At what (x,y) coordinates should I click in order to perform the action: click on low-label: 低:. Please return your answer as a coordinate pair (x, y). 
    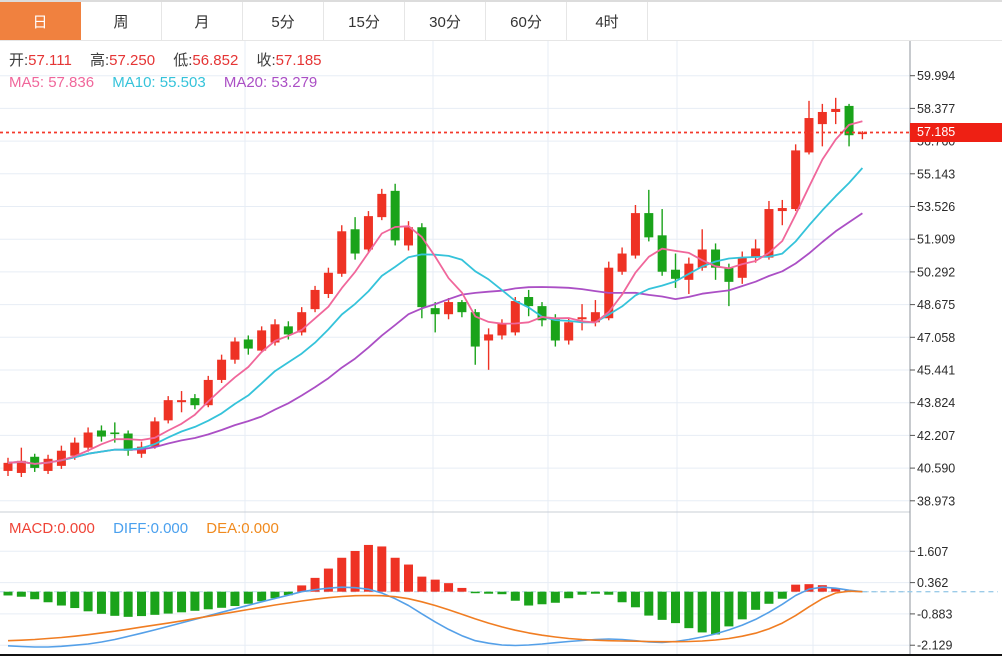
    Looking at the image, I should click on (183, 60).